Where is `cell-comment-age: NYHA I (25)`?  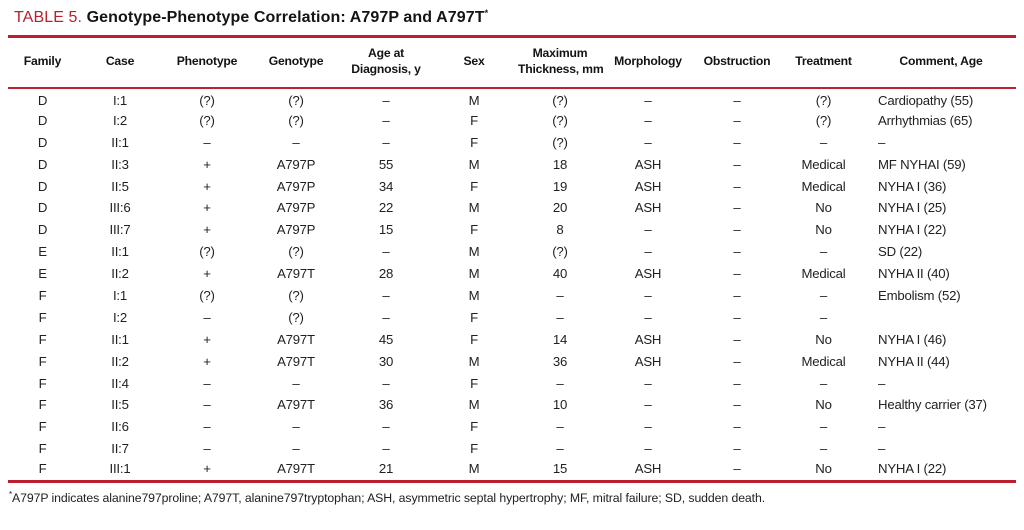
cell-comment-age: NYHA I (25) is located at coordinates (912, 208).